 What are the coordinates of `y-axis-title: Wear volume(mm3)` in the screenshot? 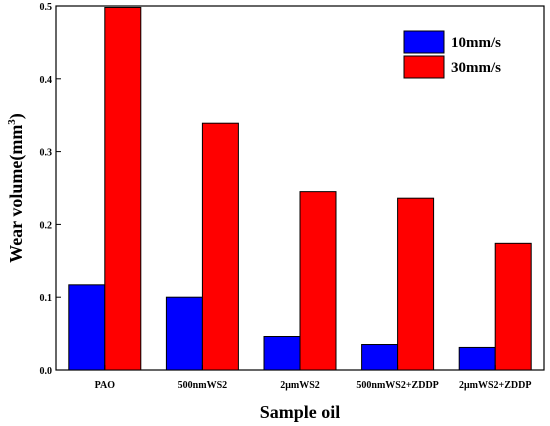 It's located at (16, 188).